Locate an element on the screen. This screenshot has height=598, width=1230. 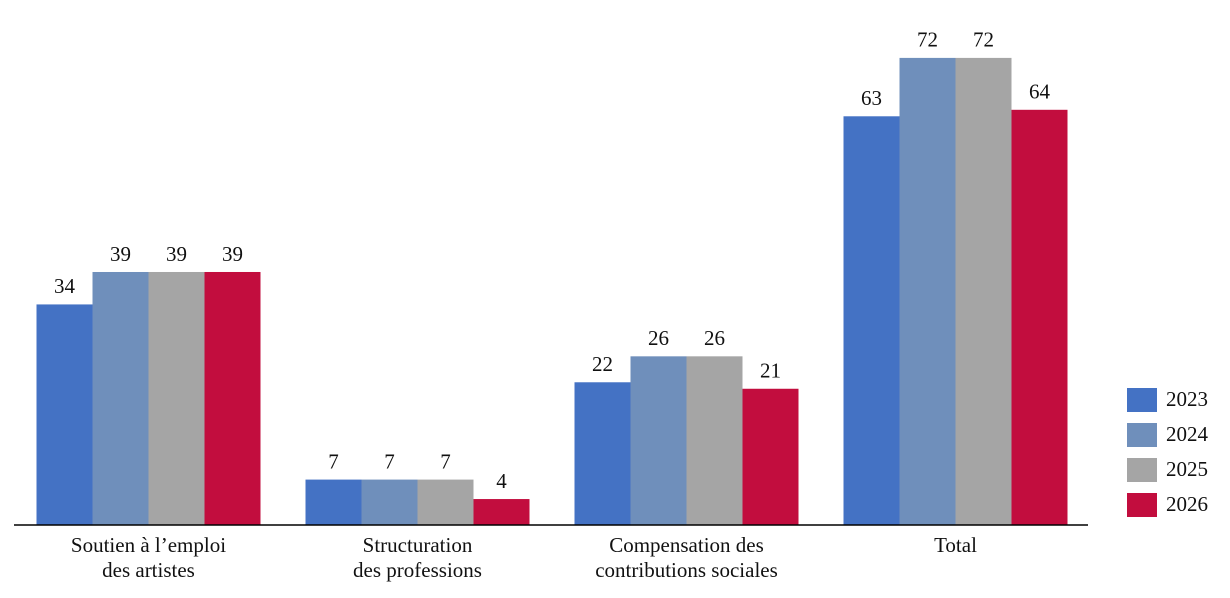
data-label: 22 is located at coordinates (602, 364).